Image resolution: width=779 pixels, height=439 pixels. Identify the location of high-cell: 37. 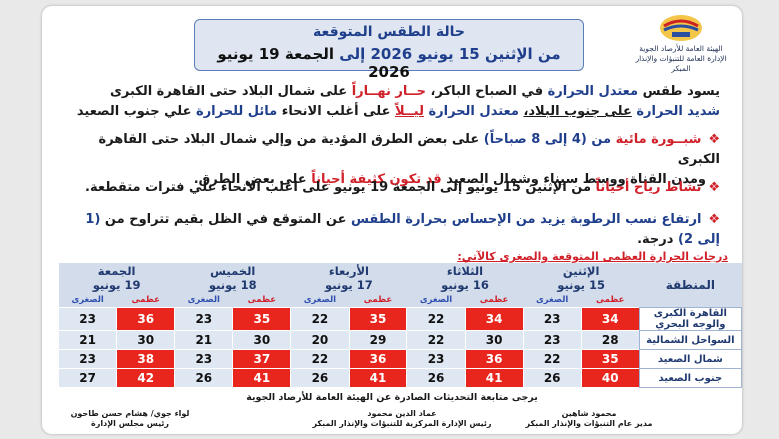
(262, 359).